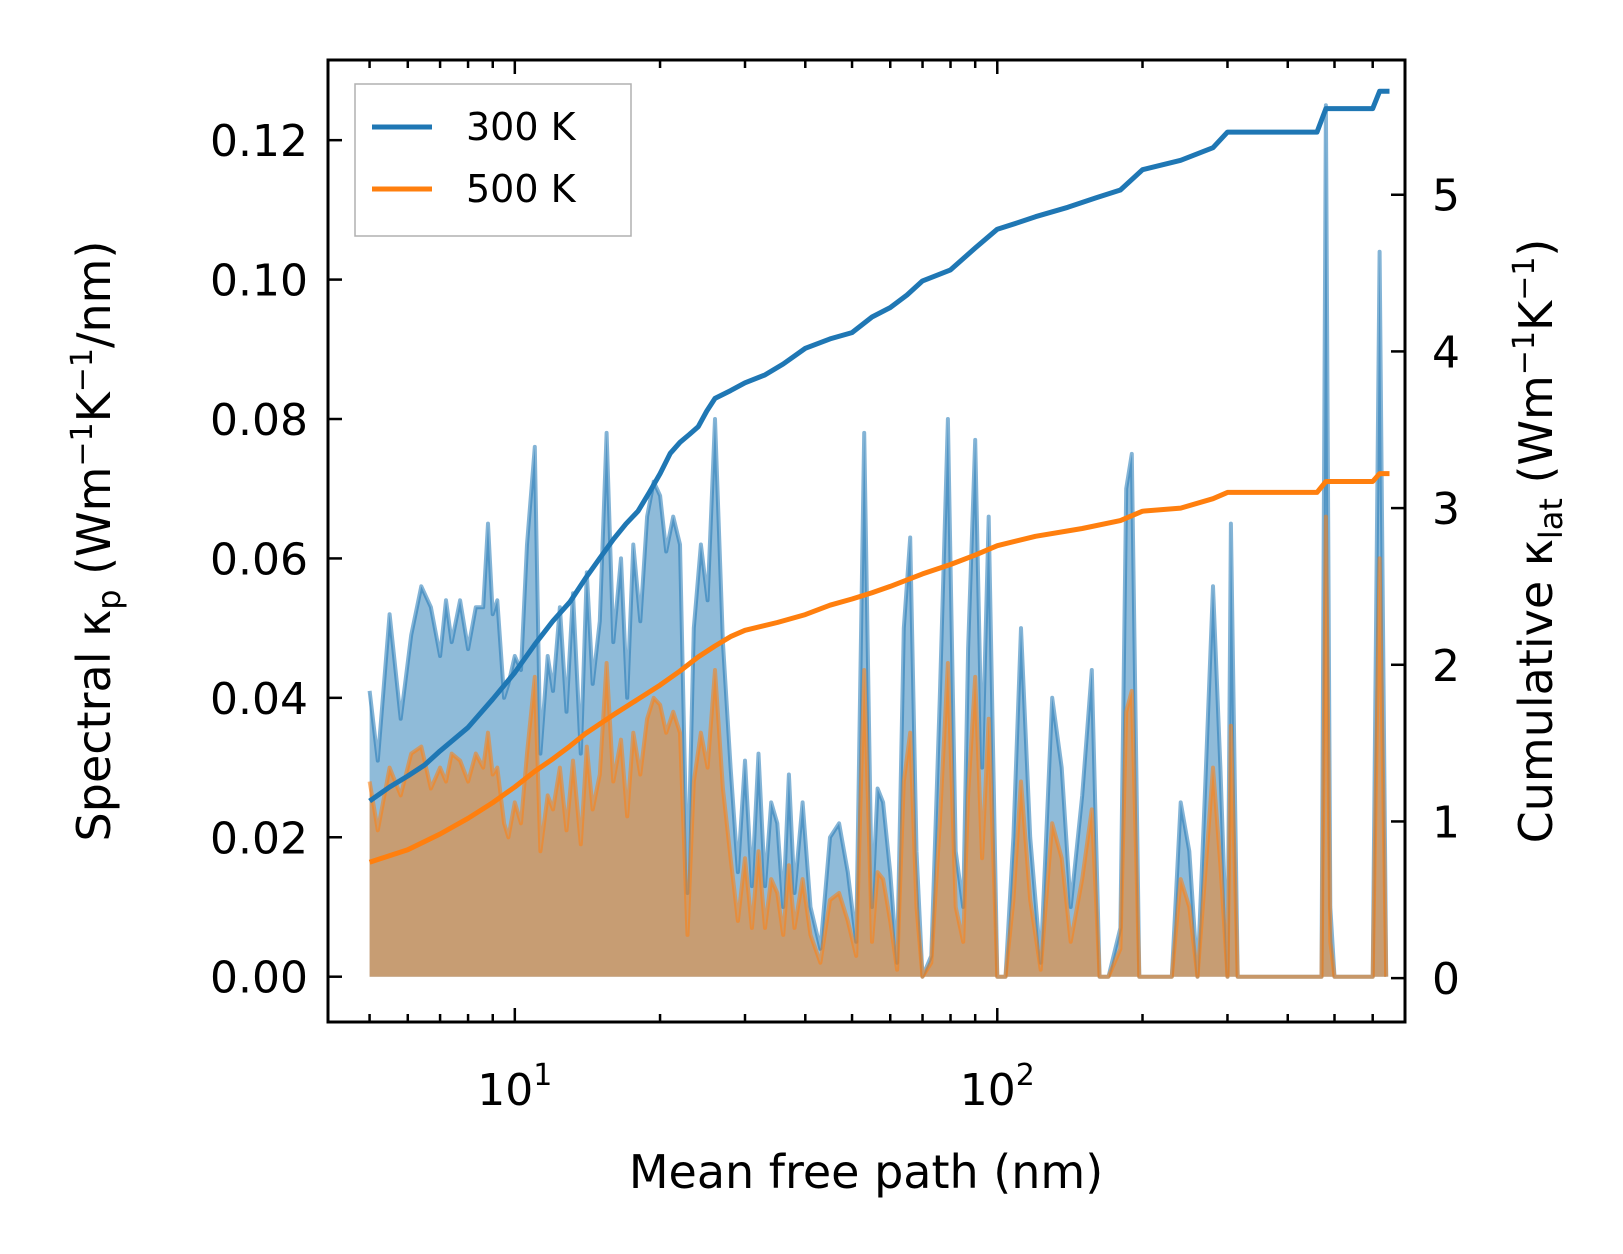 This screenshot has width=1623, height=1254. I want to click on x-tick-label: 10¹, so click(514, 1087).